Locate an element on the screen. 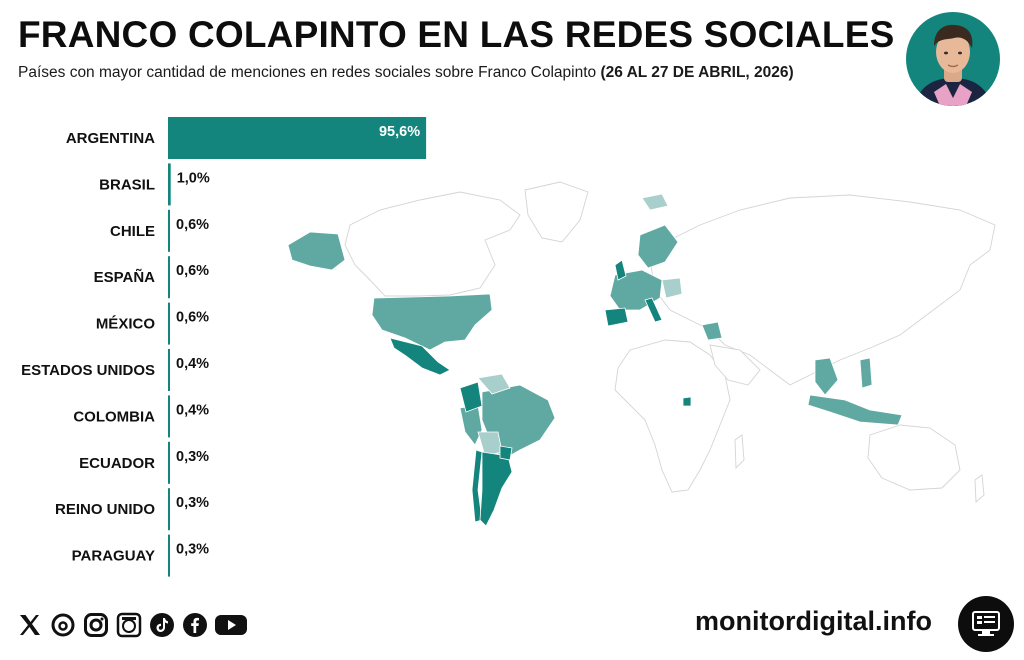 Image resolution: width=1024 pixels, height=660 pixels. facebook-icon is located at coordinates (194, 625).